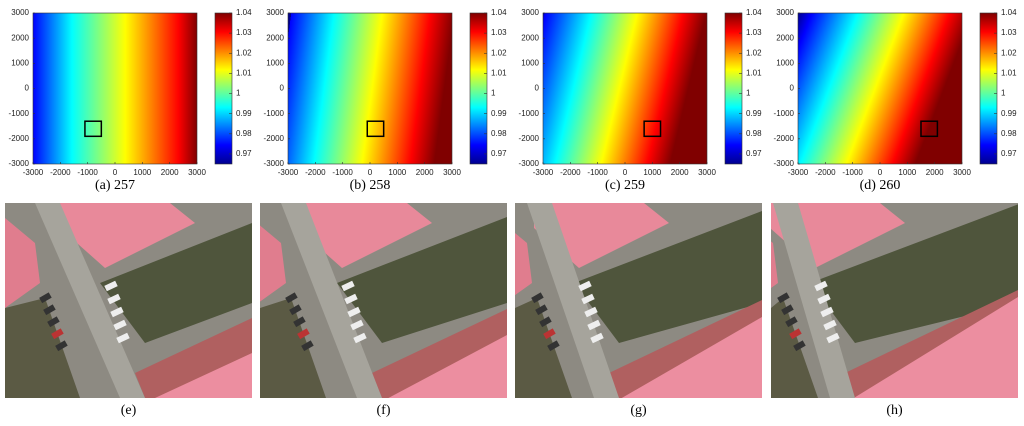  What do you see at coordinates (129, 410) in the screenshot?
I see `photo-caption: (e)` at bounding box center [129, 410].